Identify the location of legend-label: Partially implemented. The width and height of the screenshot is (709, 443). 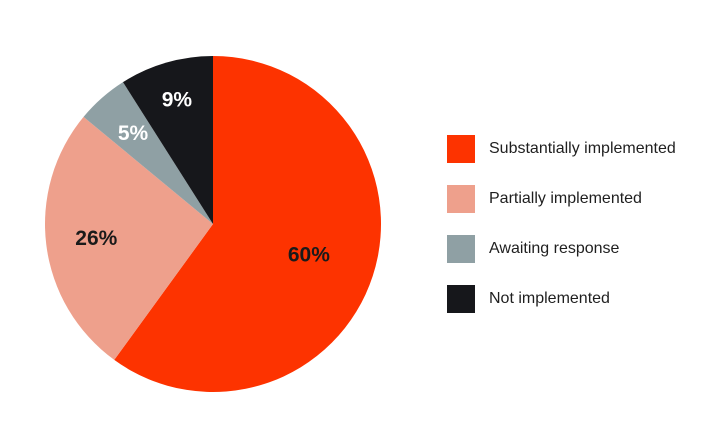
(565, 198).